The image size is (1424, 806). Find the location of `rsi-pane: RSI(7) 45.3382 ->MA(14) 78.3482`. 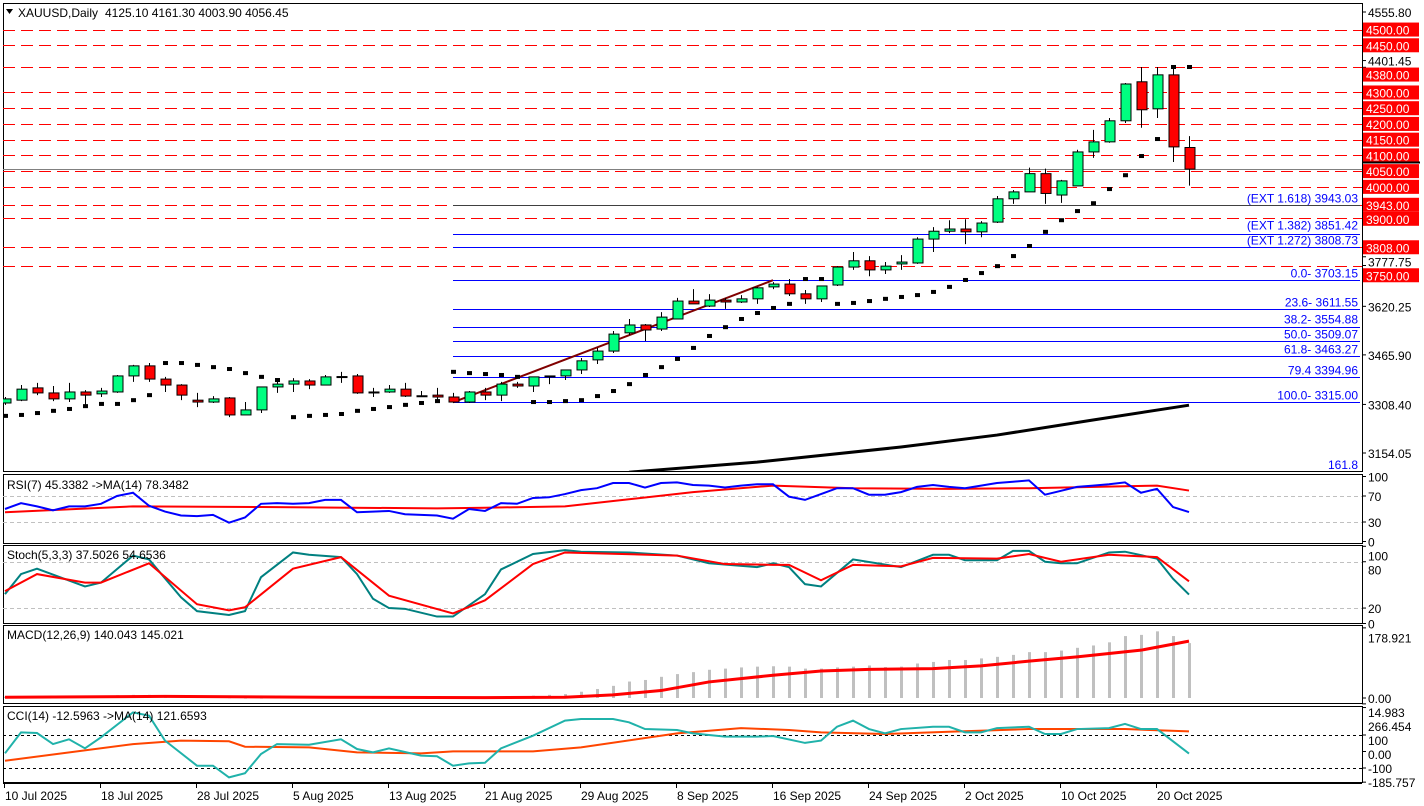

rsi-pane: RSI(7) 45.3382 ->MA(14) 78.3482 is located at coordinates (682, 501).